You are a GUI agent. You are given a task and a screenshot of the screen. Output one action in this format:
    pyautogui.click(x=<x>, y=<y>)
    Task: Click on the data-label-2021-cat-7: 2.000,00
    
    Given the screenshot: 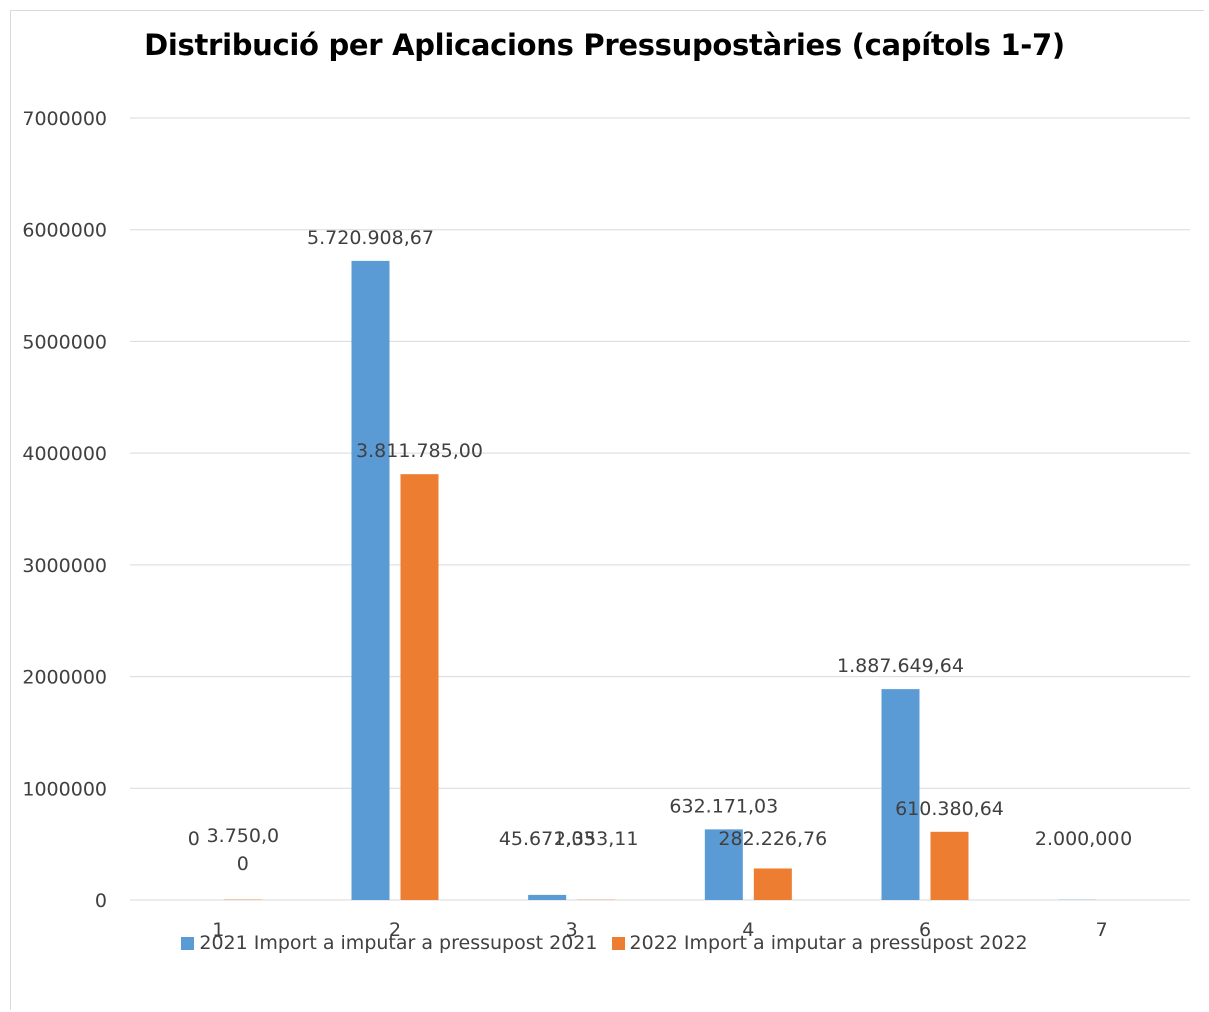 What is the action you would take?
    pyautogui.click(x=1077, y=839)
    